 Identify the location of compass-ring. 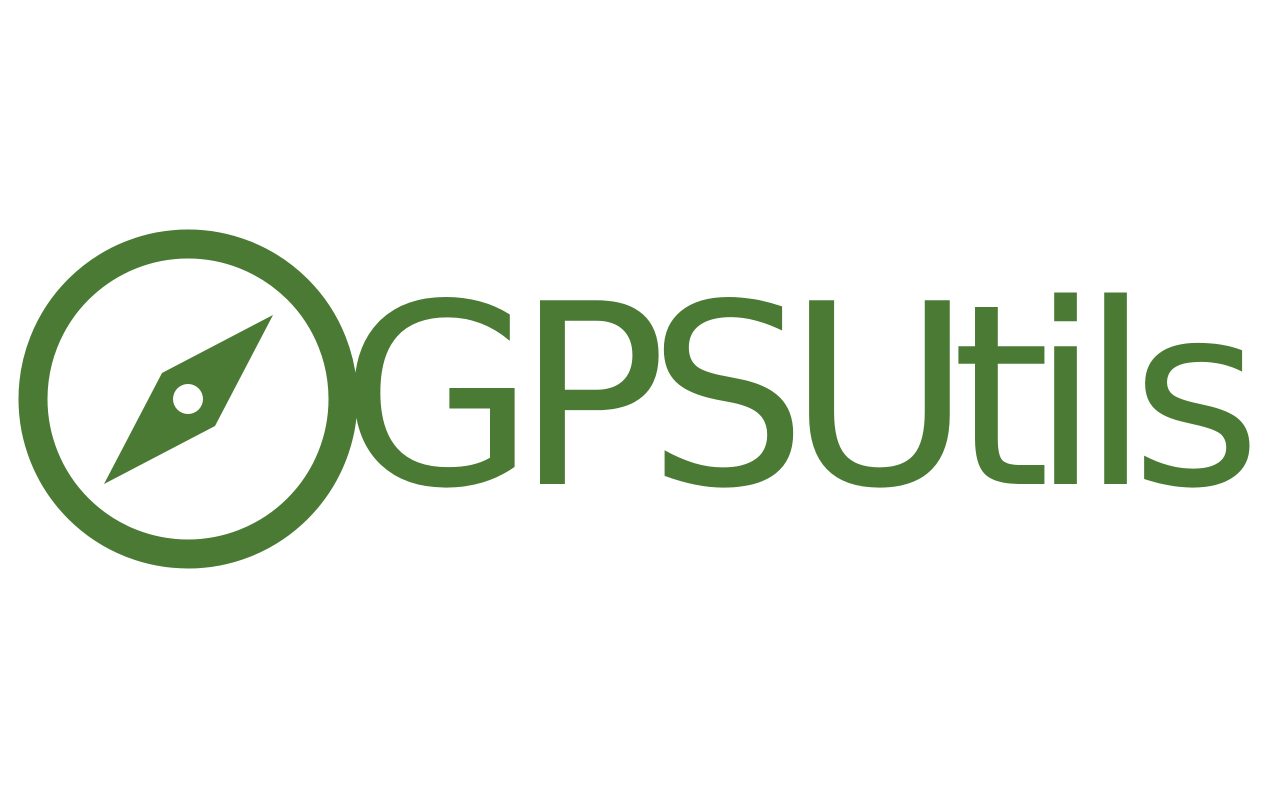
(188, 399).